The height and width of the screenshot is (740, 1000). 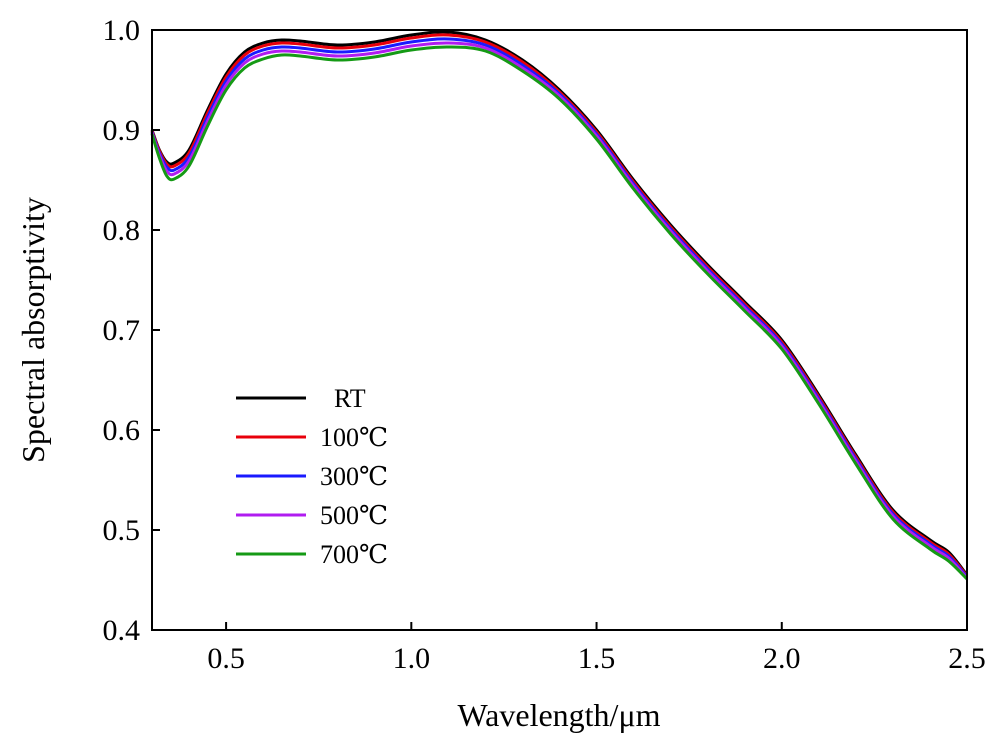 What do you see at coordinates (412, 658) in the screenshot?
I see `x-tick-label: 1.0` at bounding box center [412, 658].